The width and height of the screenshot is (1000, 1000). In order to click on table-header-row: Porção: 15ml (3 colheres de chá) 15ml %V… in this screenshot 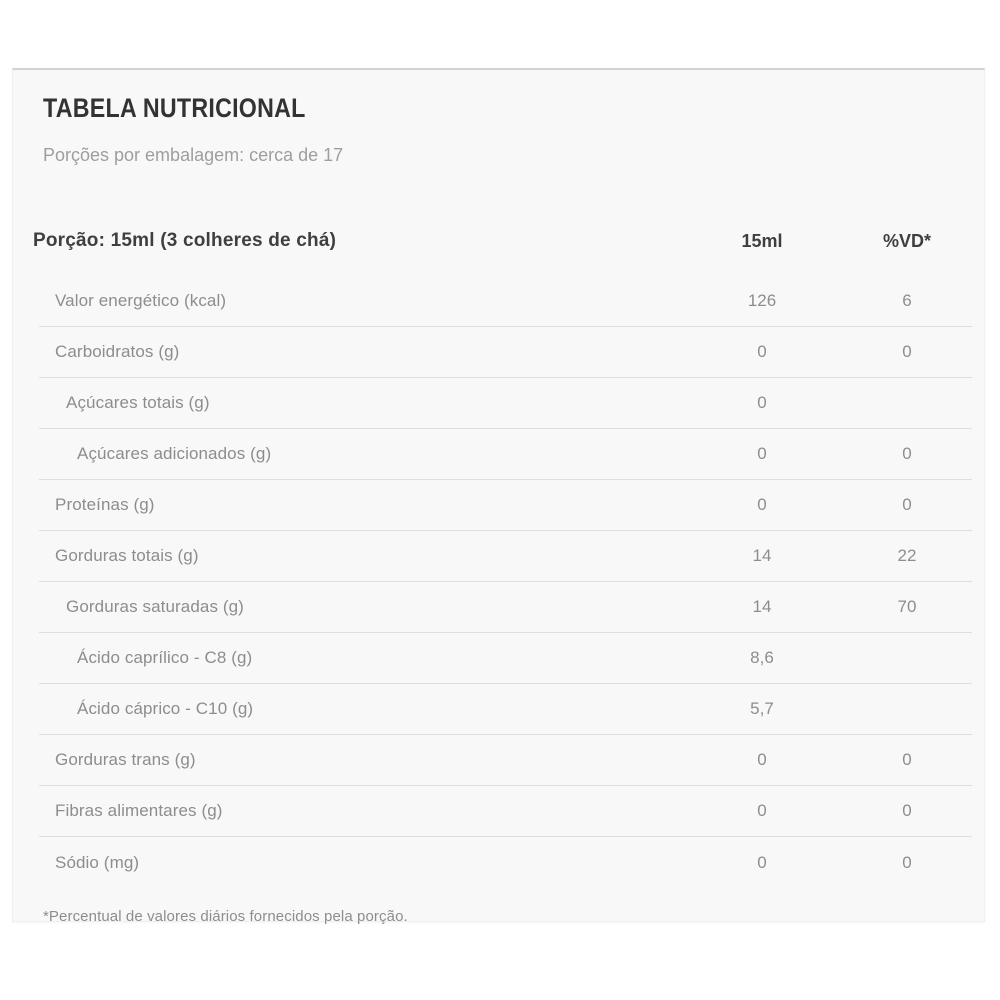, I will do `click(492, 241)`.